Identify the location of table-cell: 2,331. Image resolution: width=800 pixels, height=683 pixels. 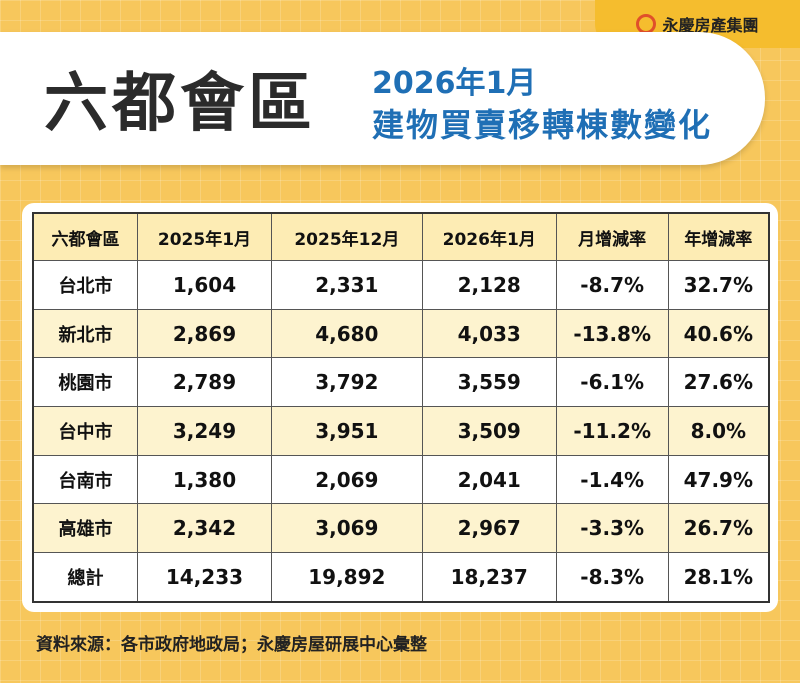
(346, 285).